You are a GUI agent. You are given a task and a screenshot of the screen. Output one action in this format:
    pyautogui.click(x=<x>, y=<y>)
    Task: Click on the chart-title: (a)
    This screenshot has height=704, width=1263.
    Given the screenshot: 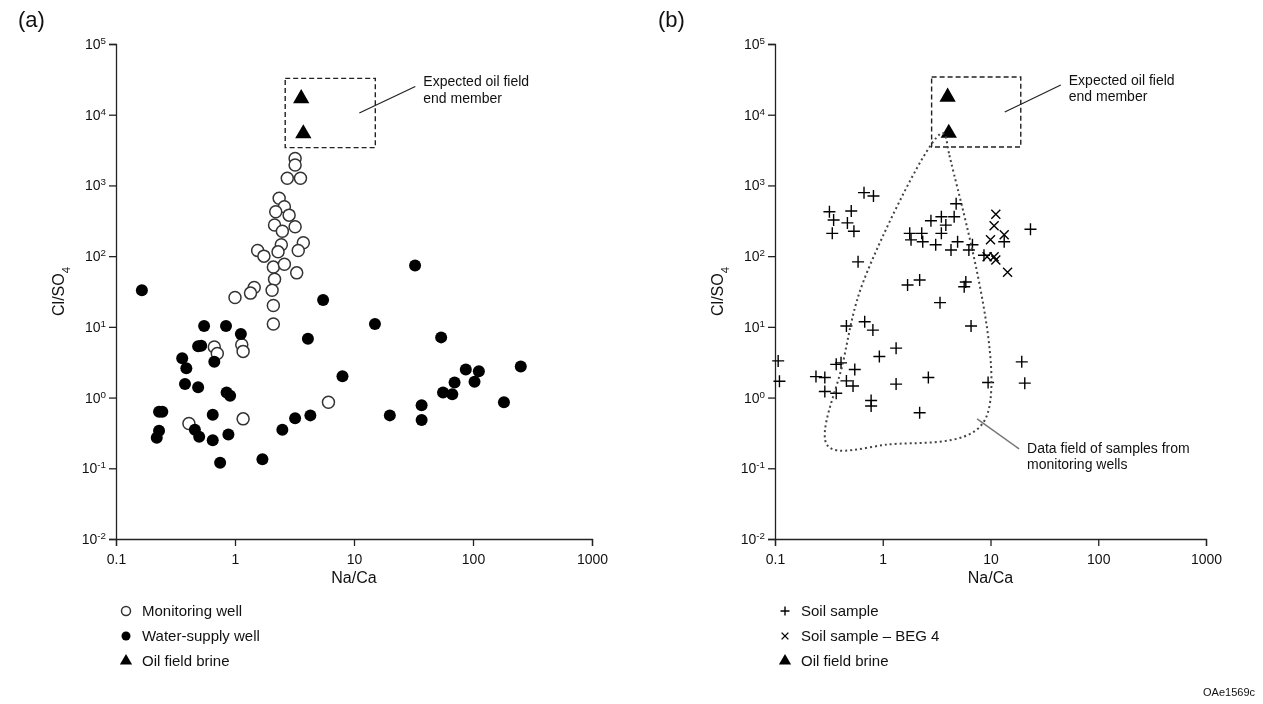 What is the action you would take?
    pyautogui.click(x=31, y=19)
    